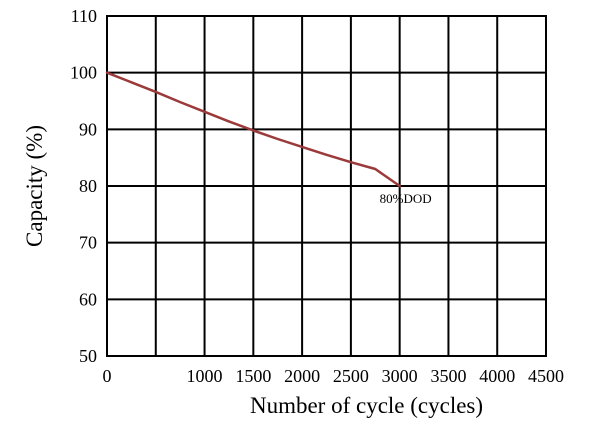 Image resolution: width=593 pixels, height=421 pixels. Describe the element at coordinates (34, 186) in the screenshot. I see `y-axis-title: Capacity (%)` at that location.